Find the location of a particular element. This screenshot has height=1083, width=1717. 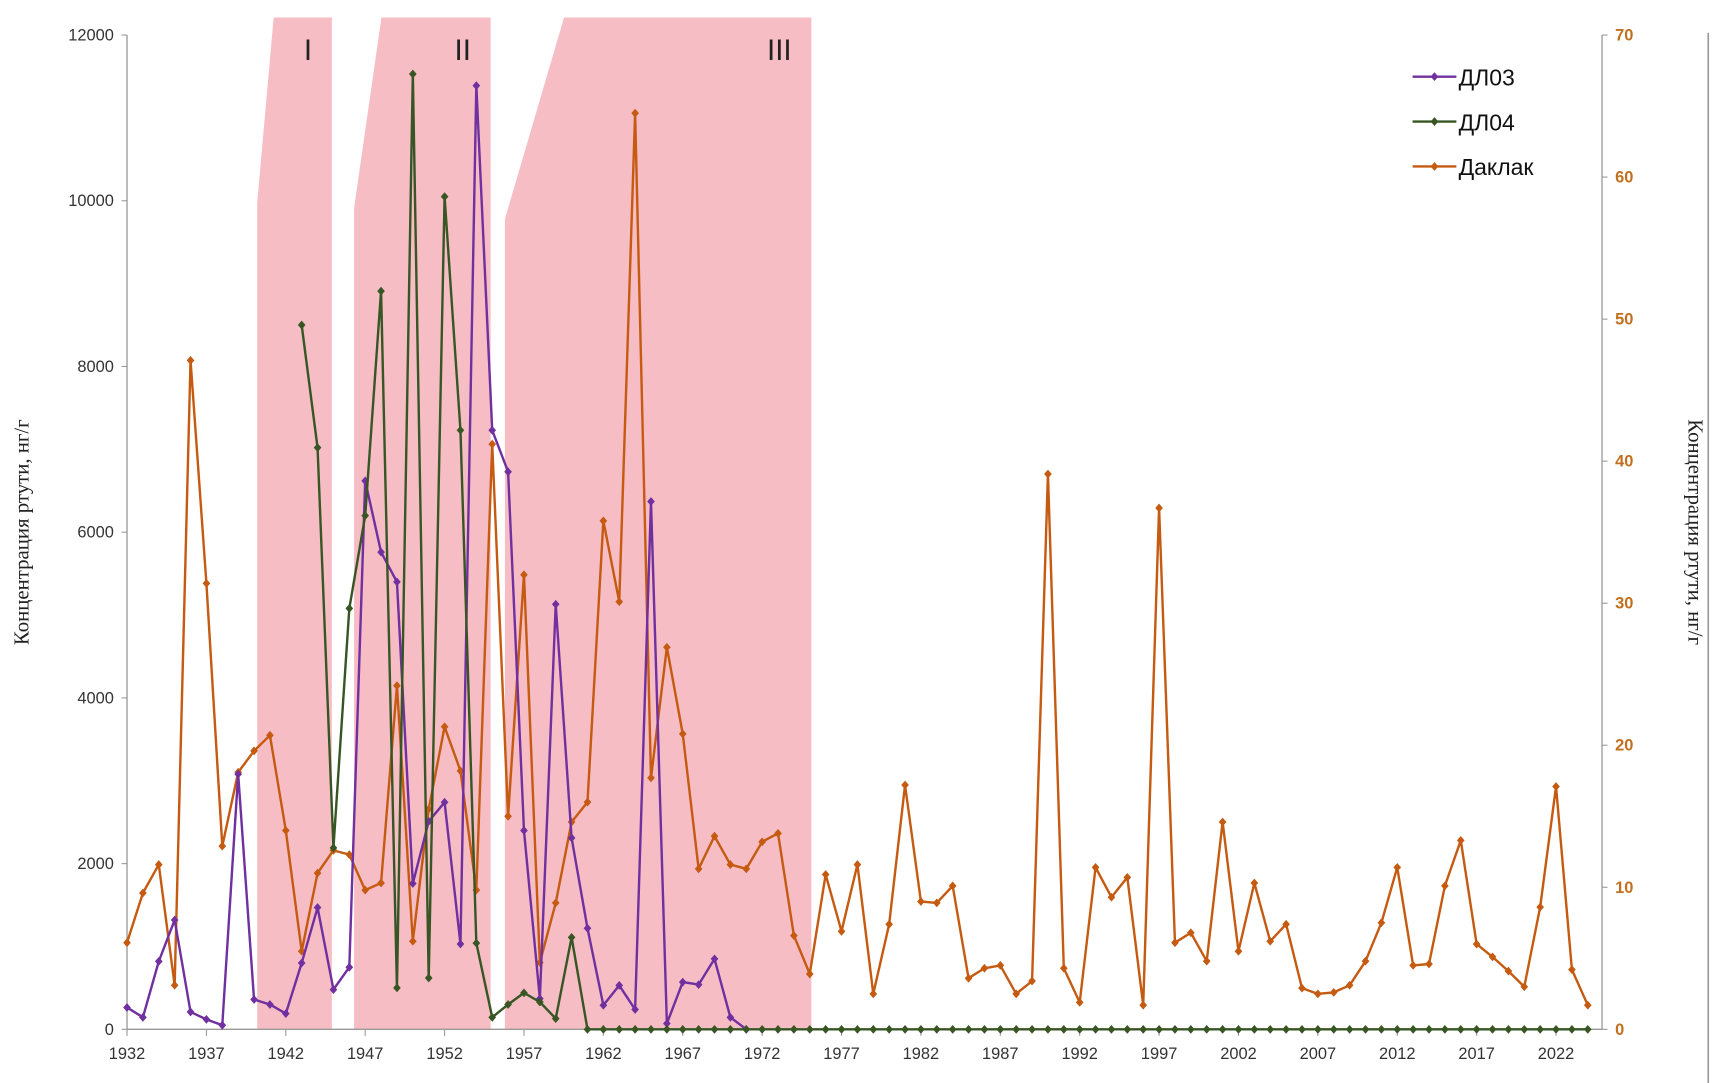

y-right-tick-label: 40 is located at coordinates (1624, 462).